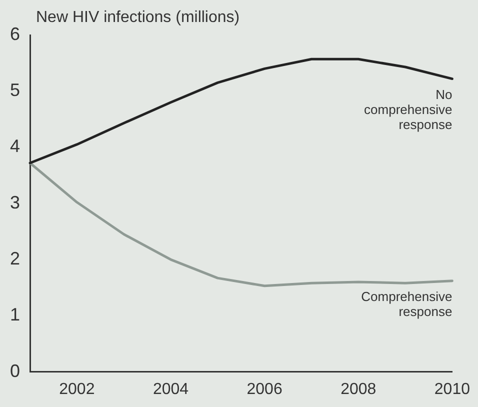  Describe the element at coordinates (408, 109) in the screenshot. I see `series-label: No comprehensive response` at that location.